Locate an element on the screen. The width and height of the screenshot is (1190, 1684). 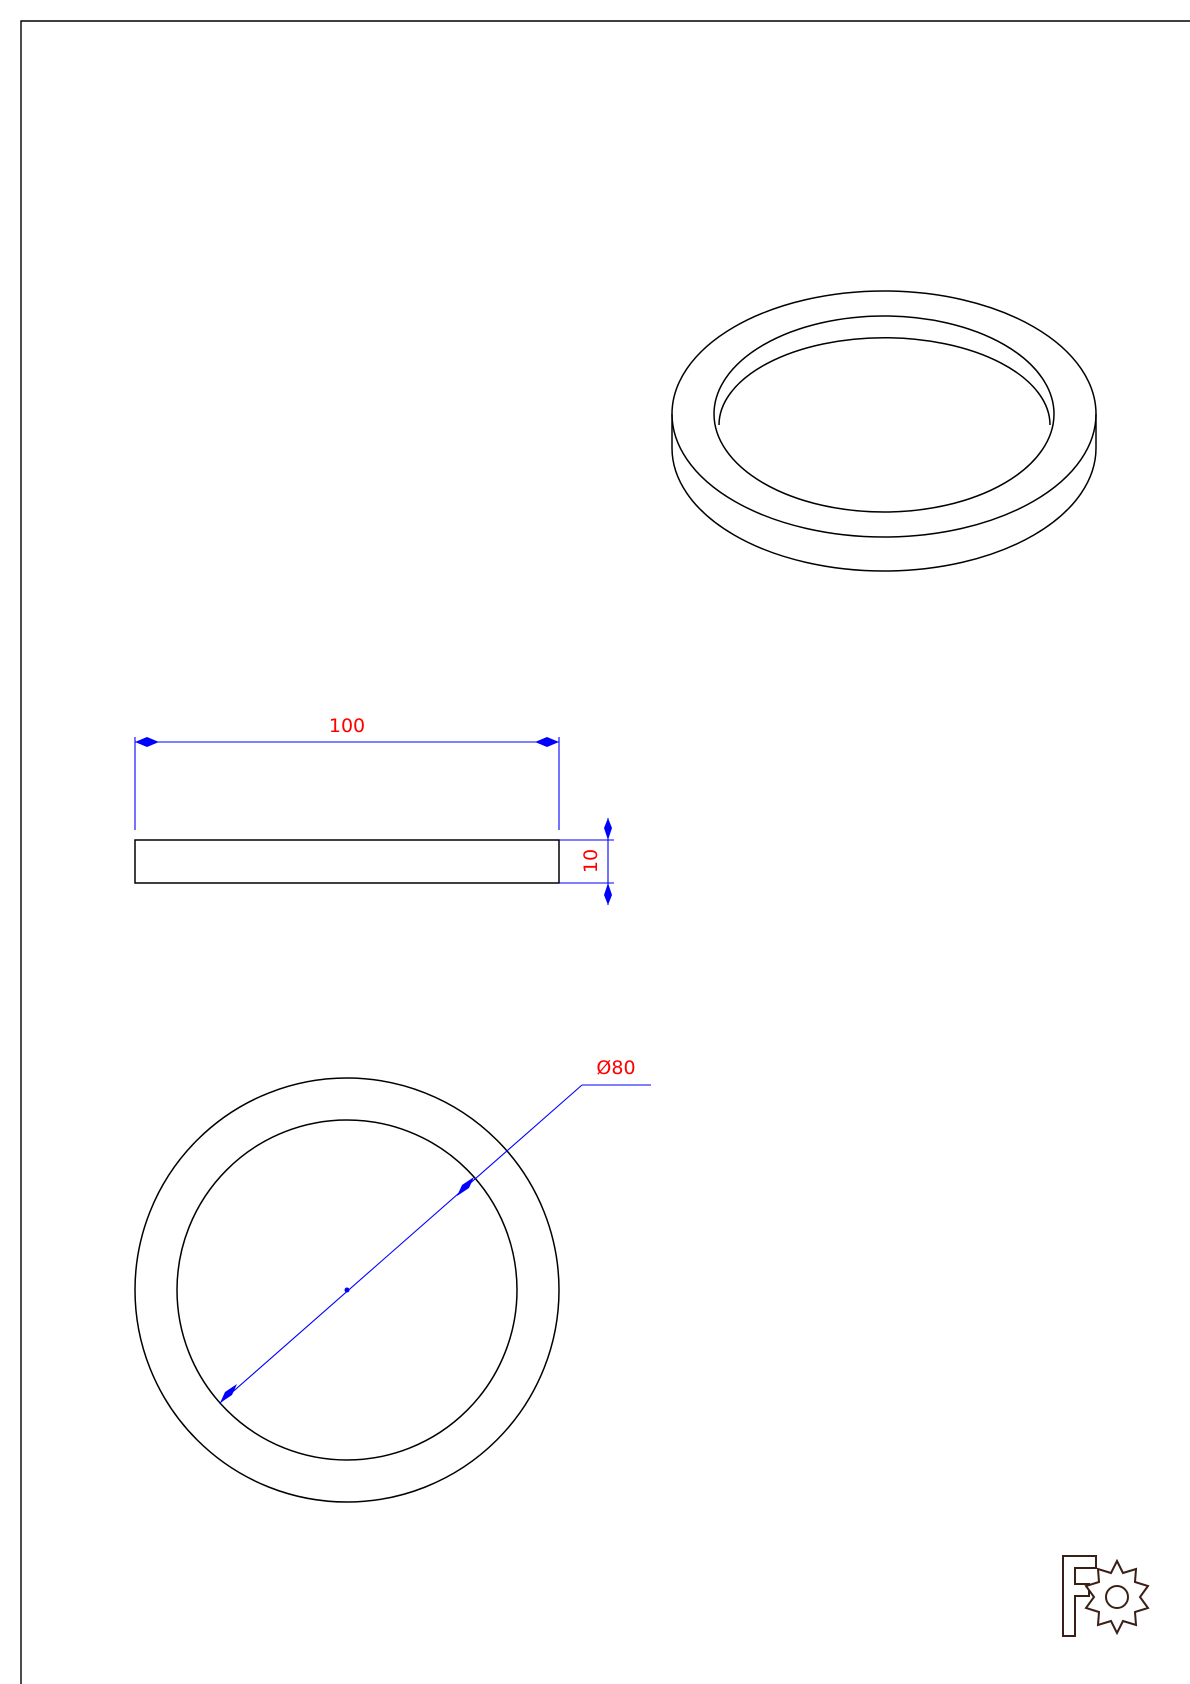
iso-outer-top-ellipse is located at coordinates (884, 414).